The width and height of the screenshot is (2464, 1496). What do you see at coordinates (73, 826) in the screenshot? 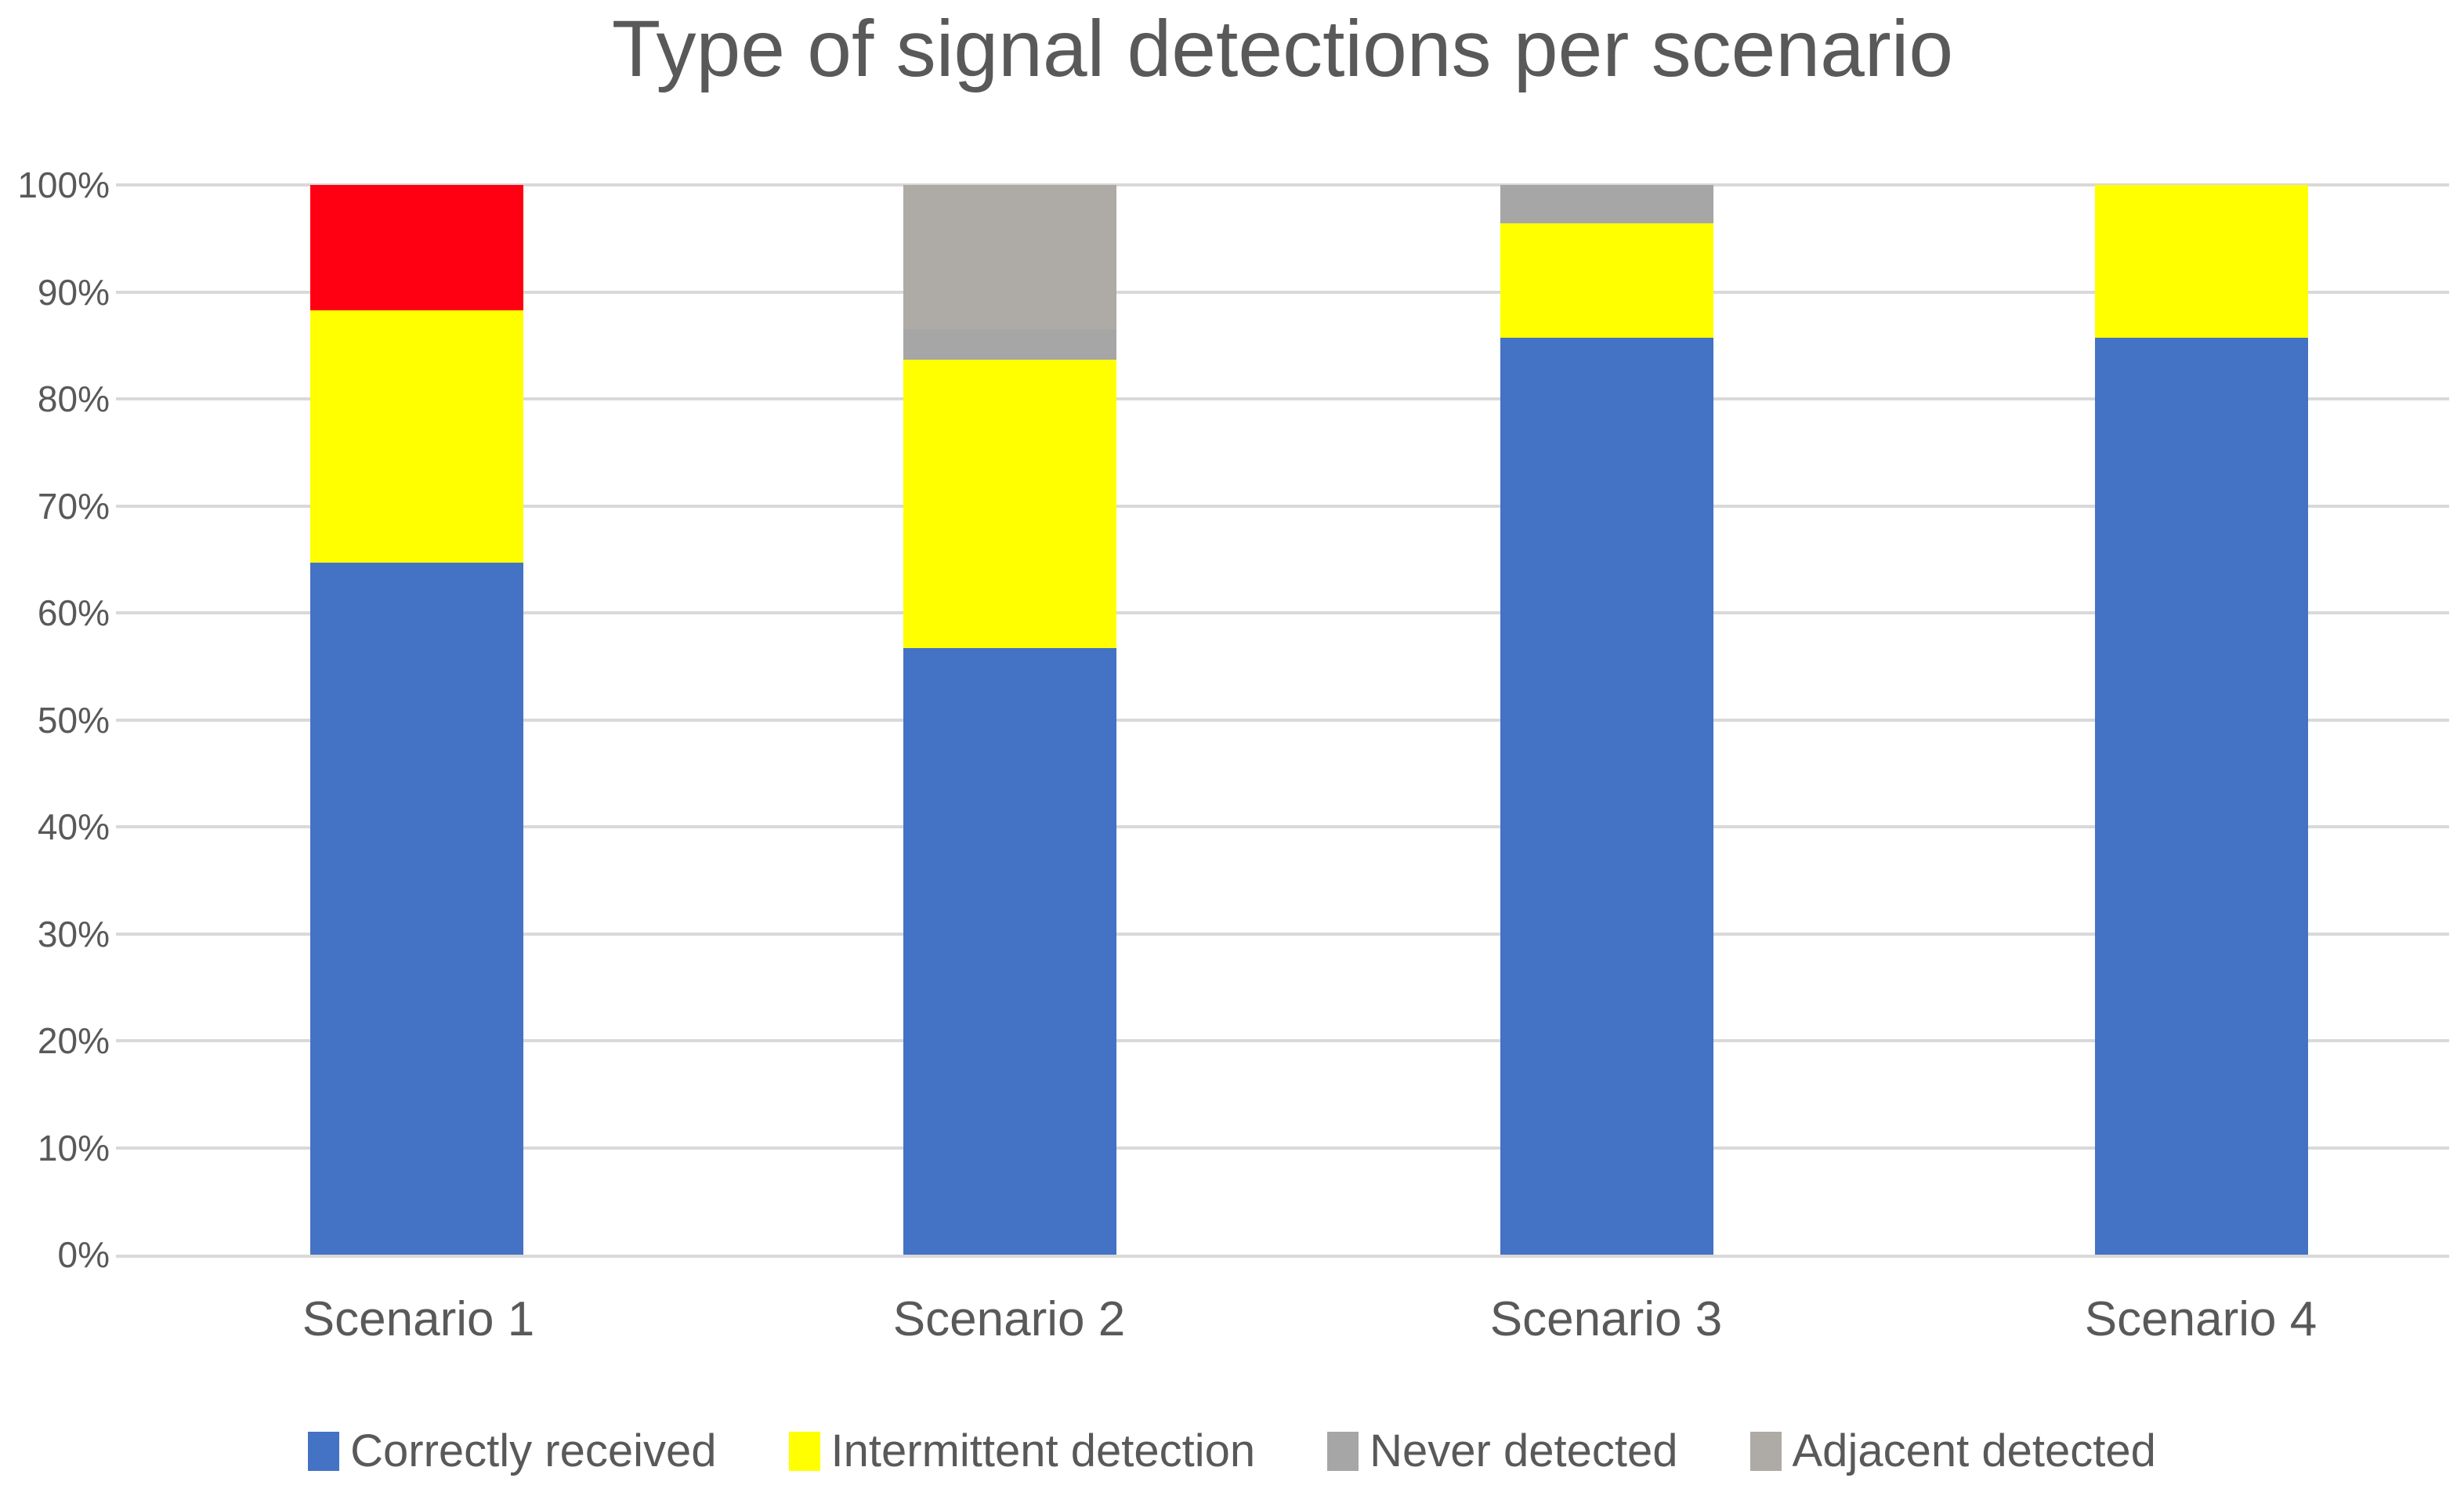
I see `y-tick-label-40pct: 40%` at bounding box center [73, 826].